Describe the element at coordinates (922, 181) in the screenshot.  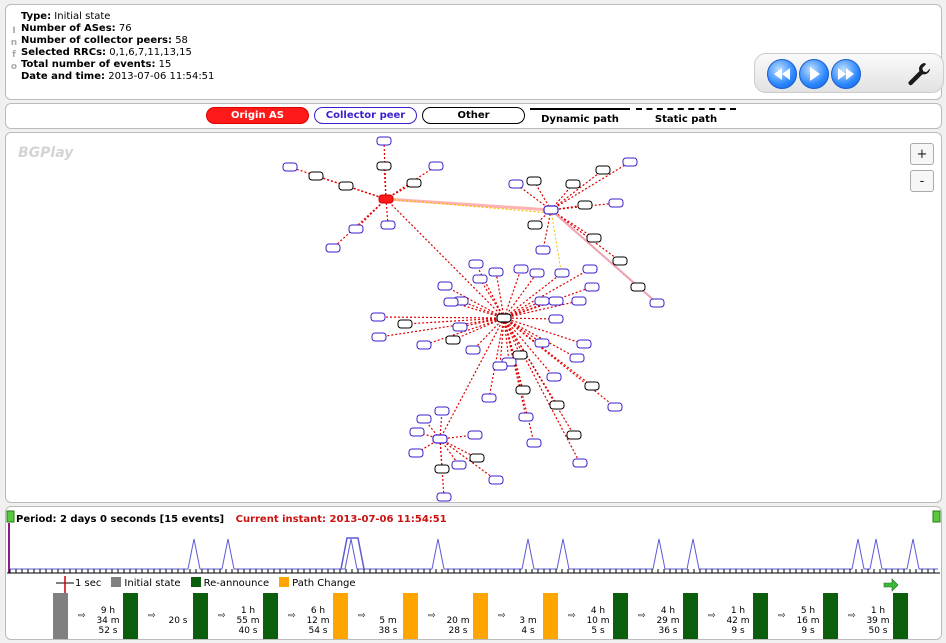
I see `zoom-out-button: -` at that location.